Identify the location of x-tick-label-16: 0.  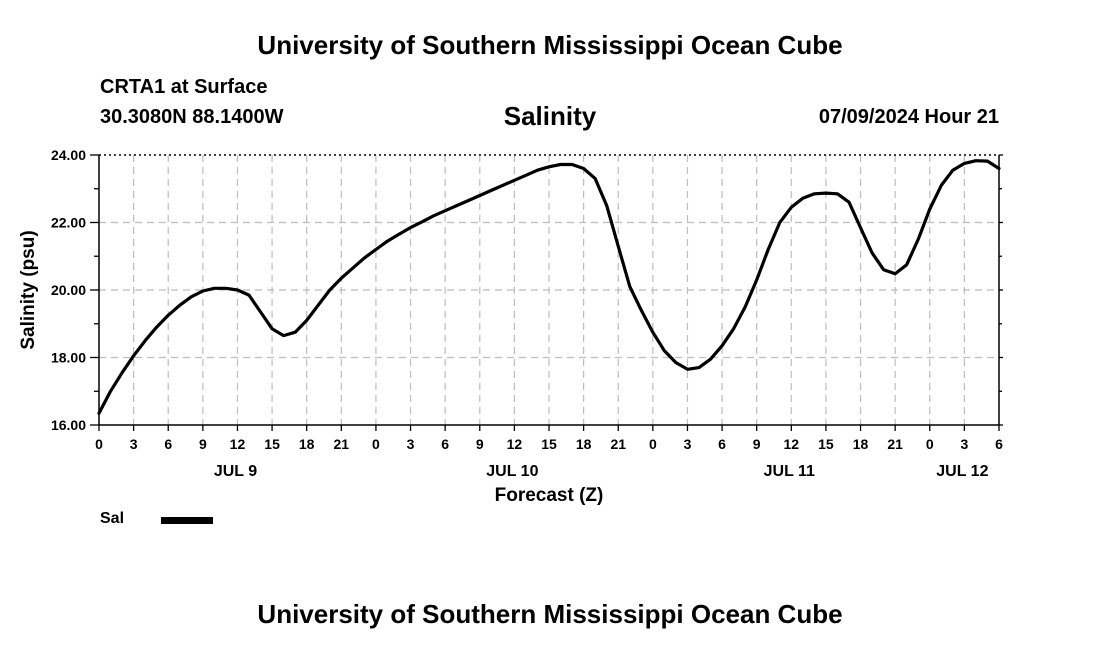
(653, 444).